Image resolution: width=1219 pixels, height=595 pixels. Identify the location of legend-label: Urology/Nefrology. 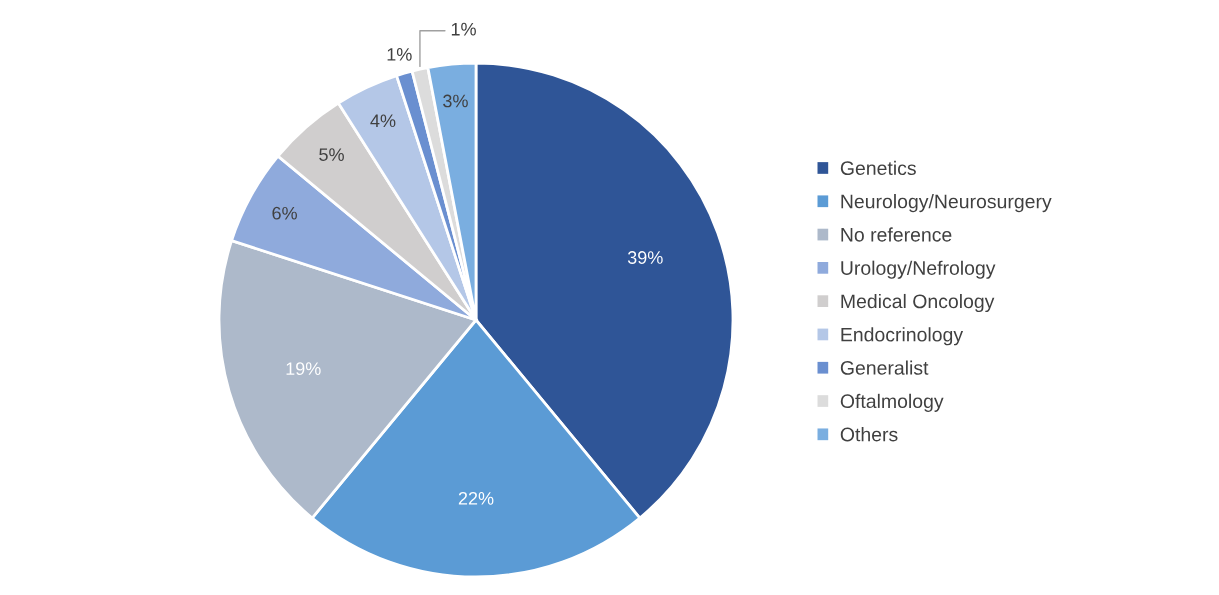
(918, 269).